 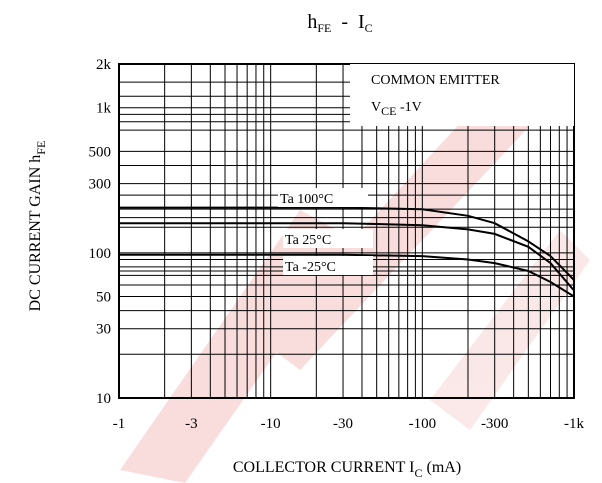 I want to click on y-tick-label: 1k, so click(x=104, y=109).